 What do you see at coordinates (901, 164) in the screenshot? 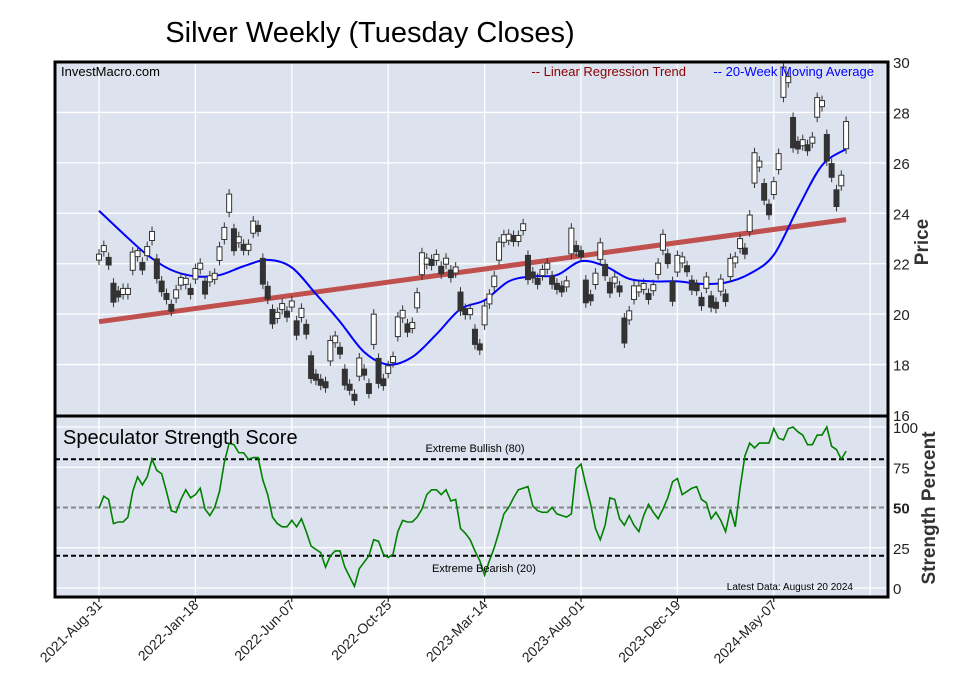
I see `price-tick-label: 26` at bounding box center [901, 164].